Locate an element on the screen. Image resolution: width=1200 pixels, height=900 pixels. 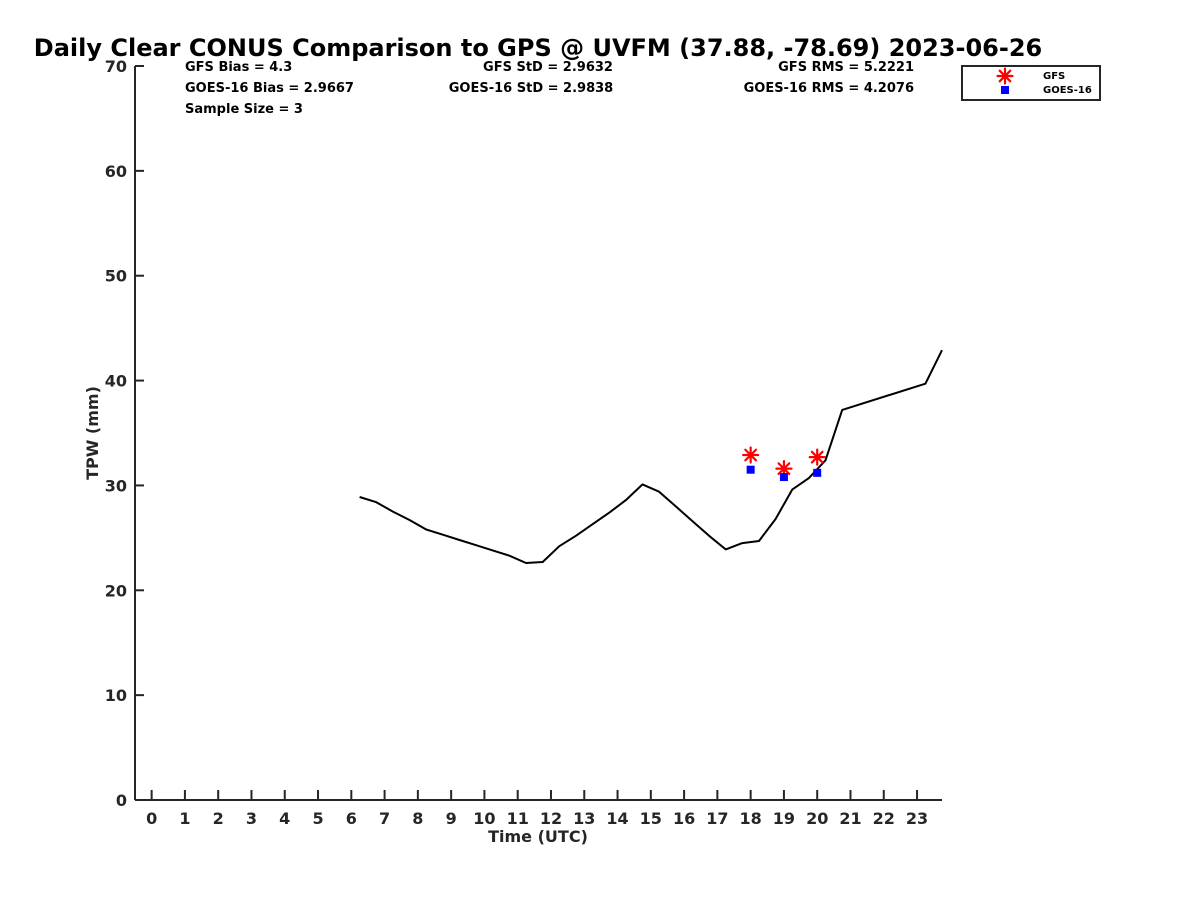
x-tick-label: 4 is located at coordinates (284, 818).